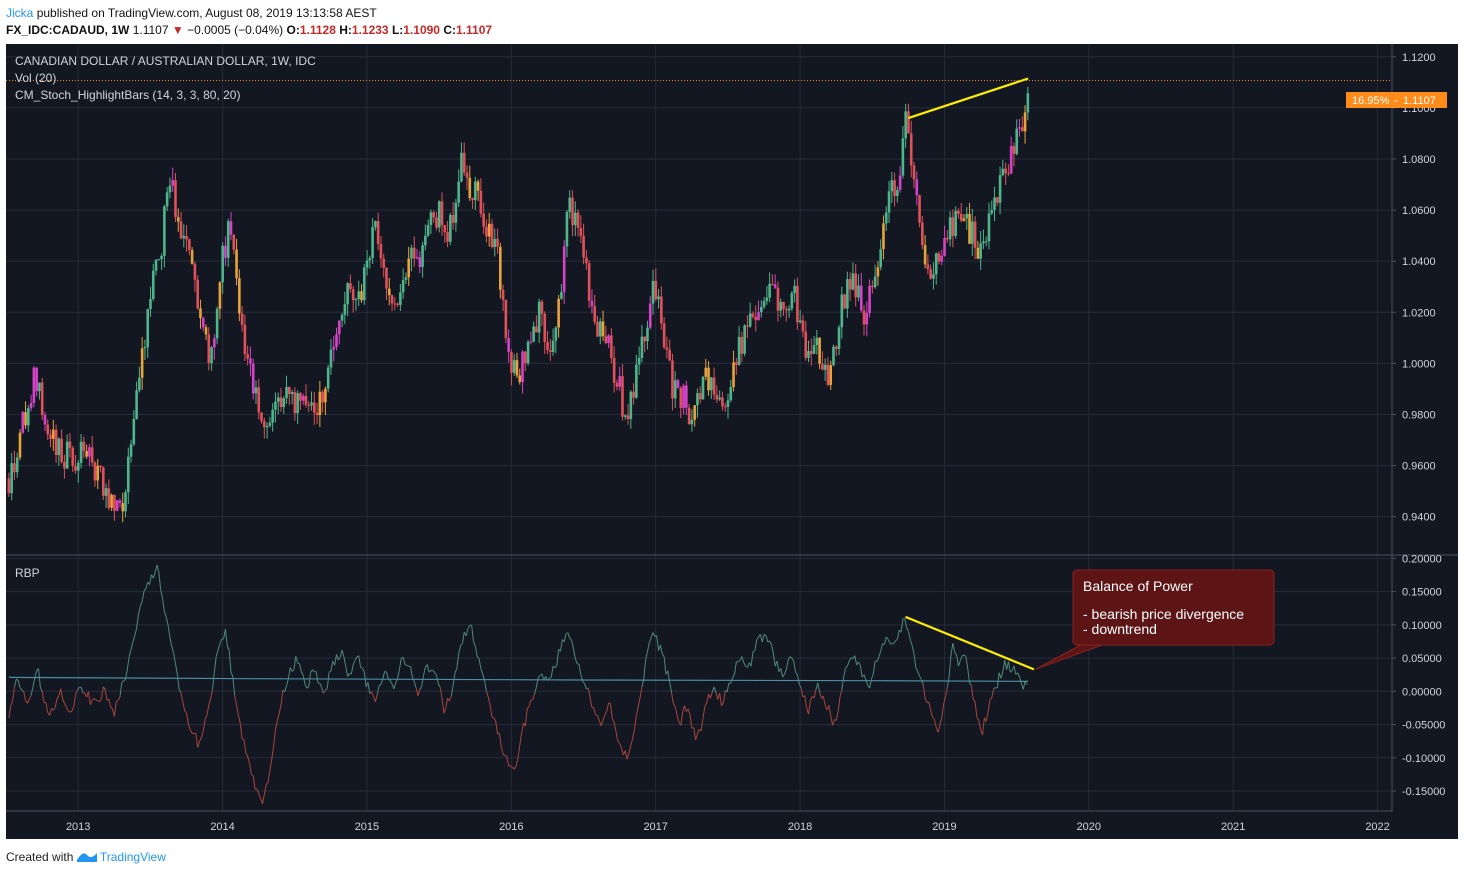 The height and width of the screenshot is (875, 1464). What do you see at coordinates (27, 573) in the screenshot?
I see `rbp-legend: RBP` at bounding box center [27, 573].